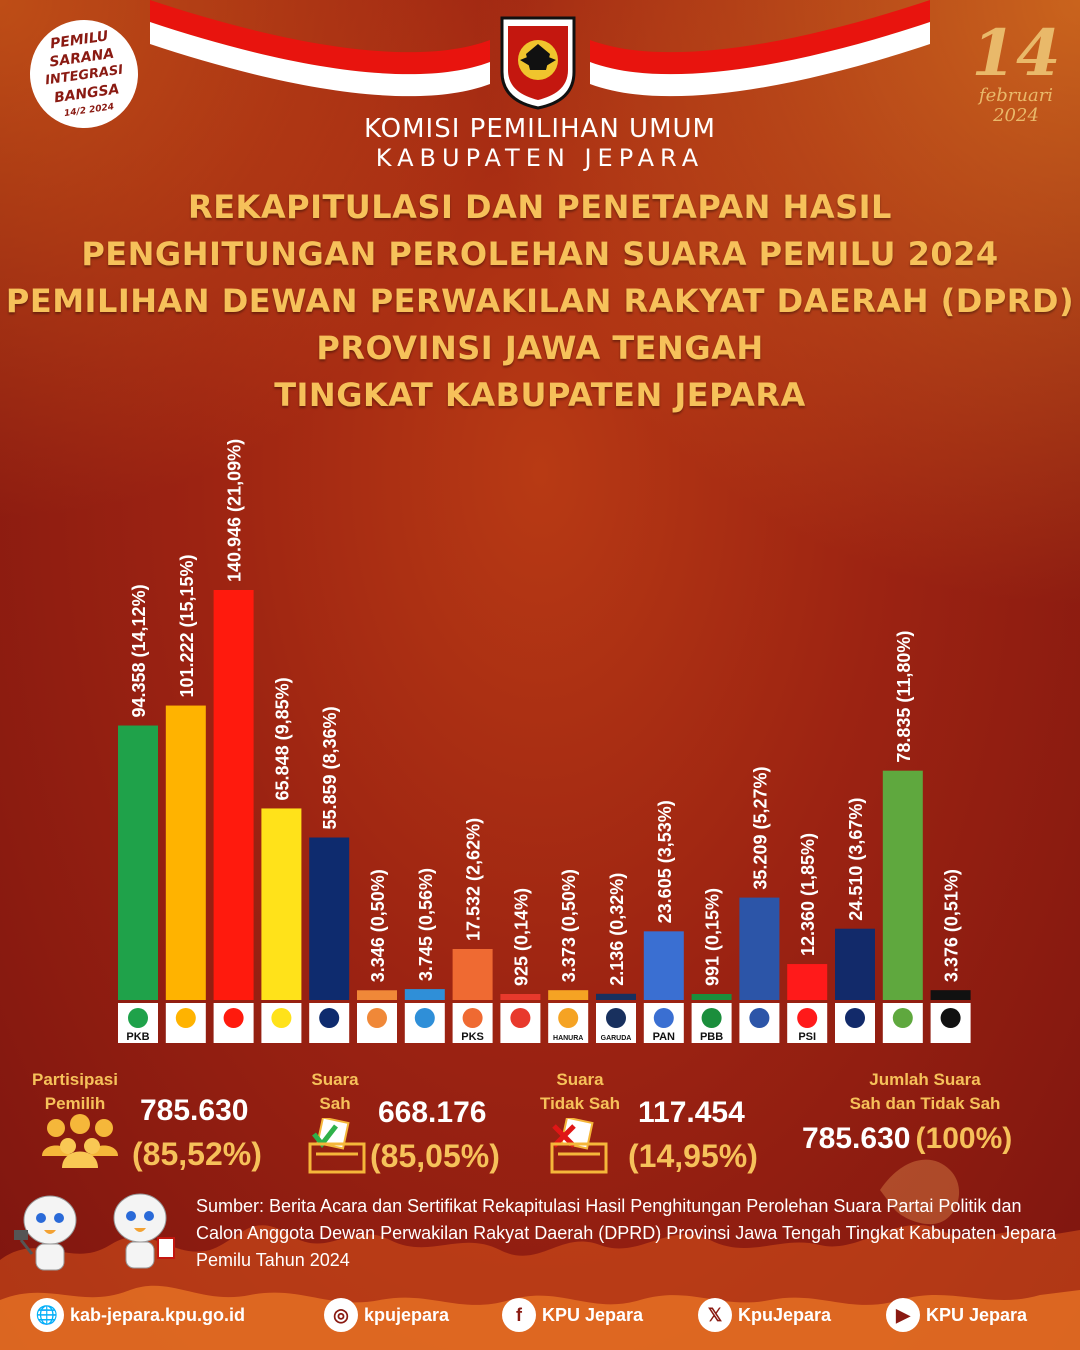  I want to click on social-label: KpuJepara, so click(785, 1314).